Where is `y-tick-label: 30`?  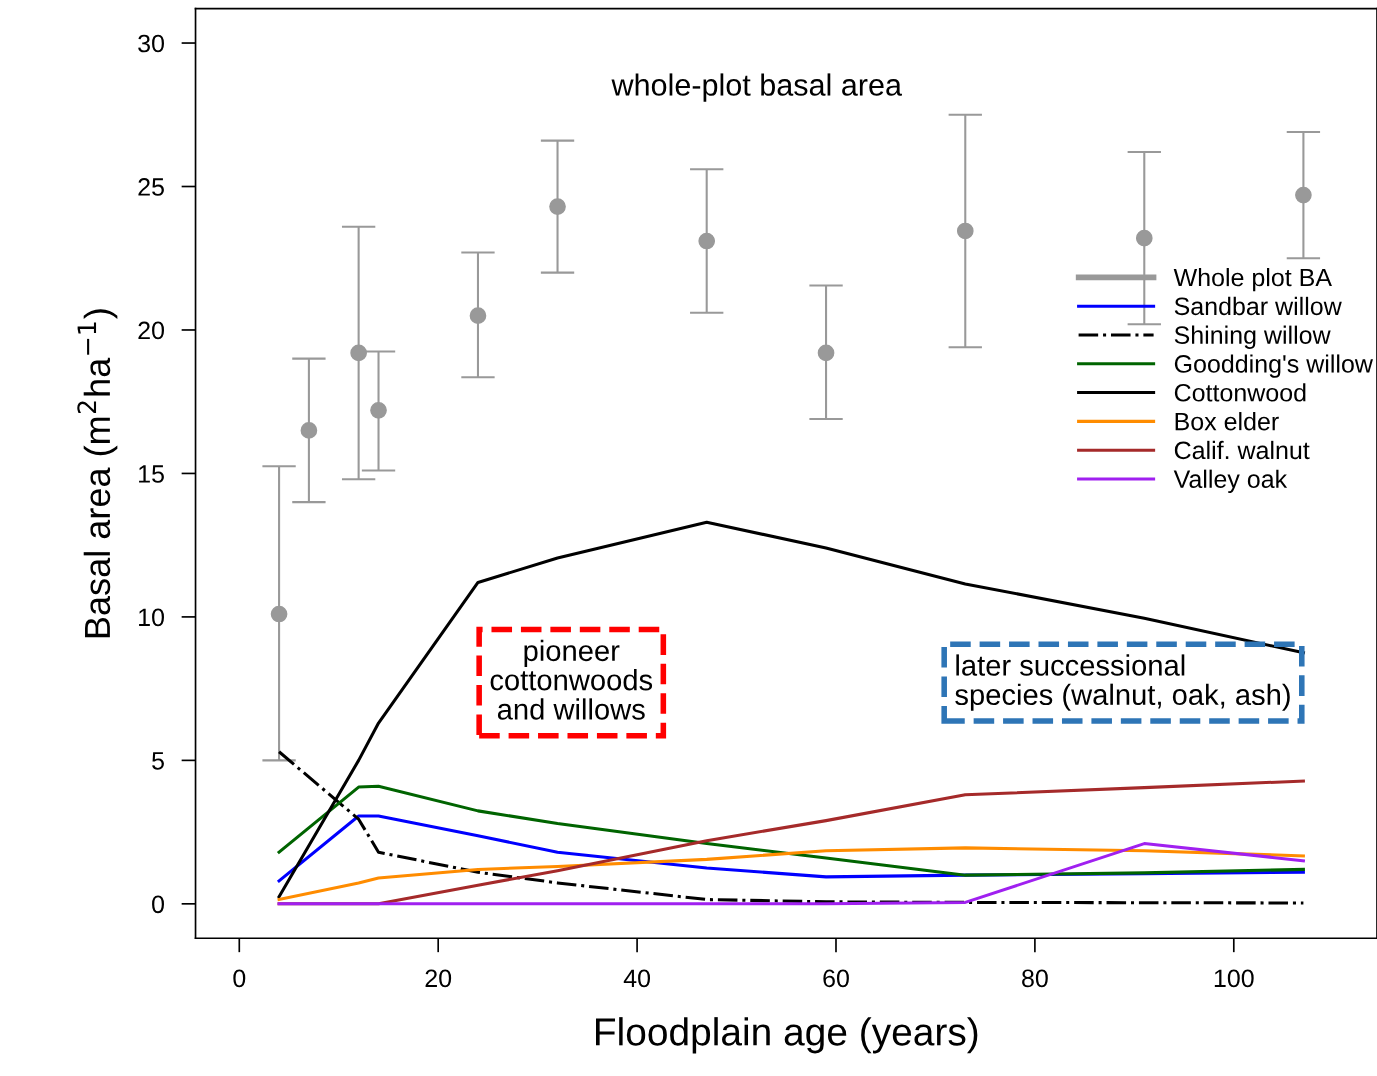
y-tick-label: 30 is located at coordinates (151, 43).